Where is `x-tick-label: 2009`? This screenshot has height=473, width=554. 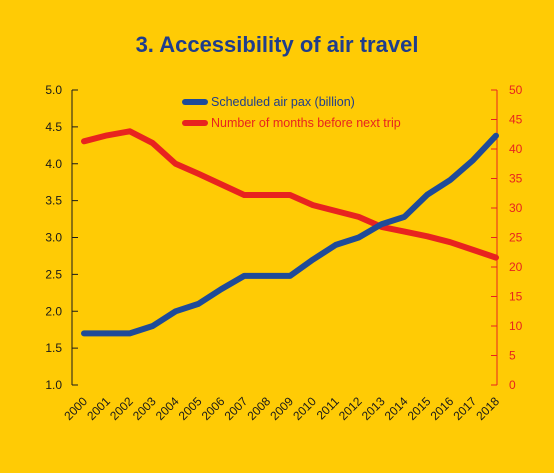
x-tick-label: 2009 is located at coordinates (281, 408).